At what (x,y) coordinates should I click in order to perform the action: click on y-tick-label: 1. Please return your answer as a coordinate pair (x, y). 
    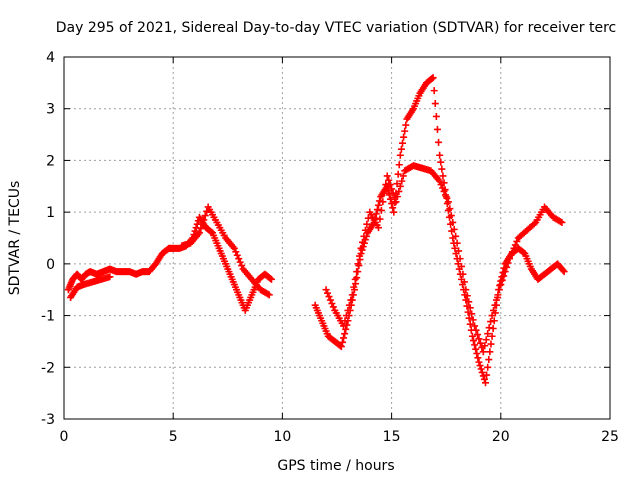
    Looking at the image, I should click on (50, 213).